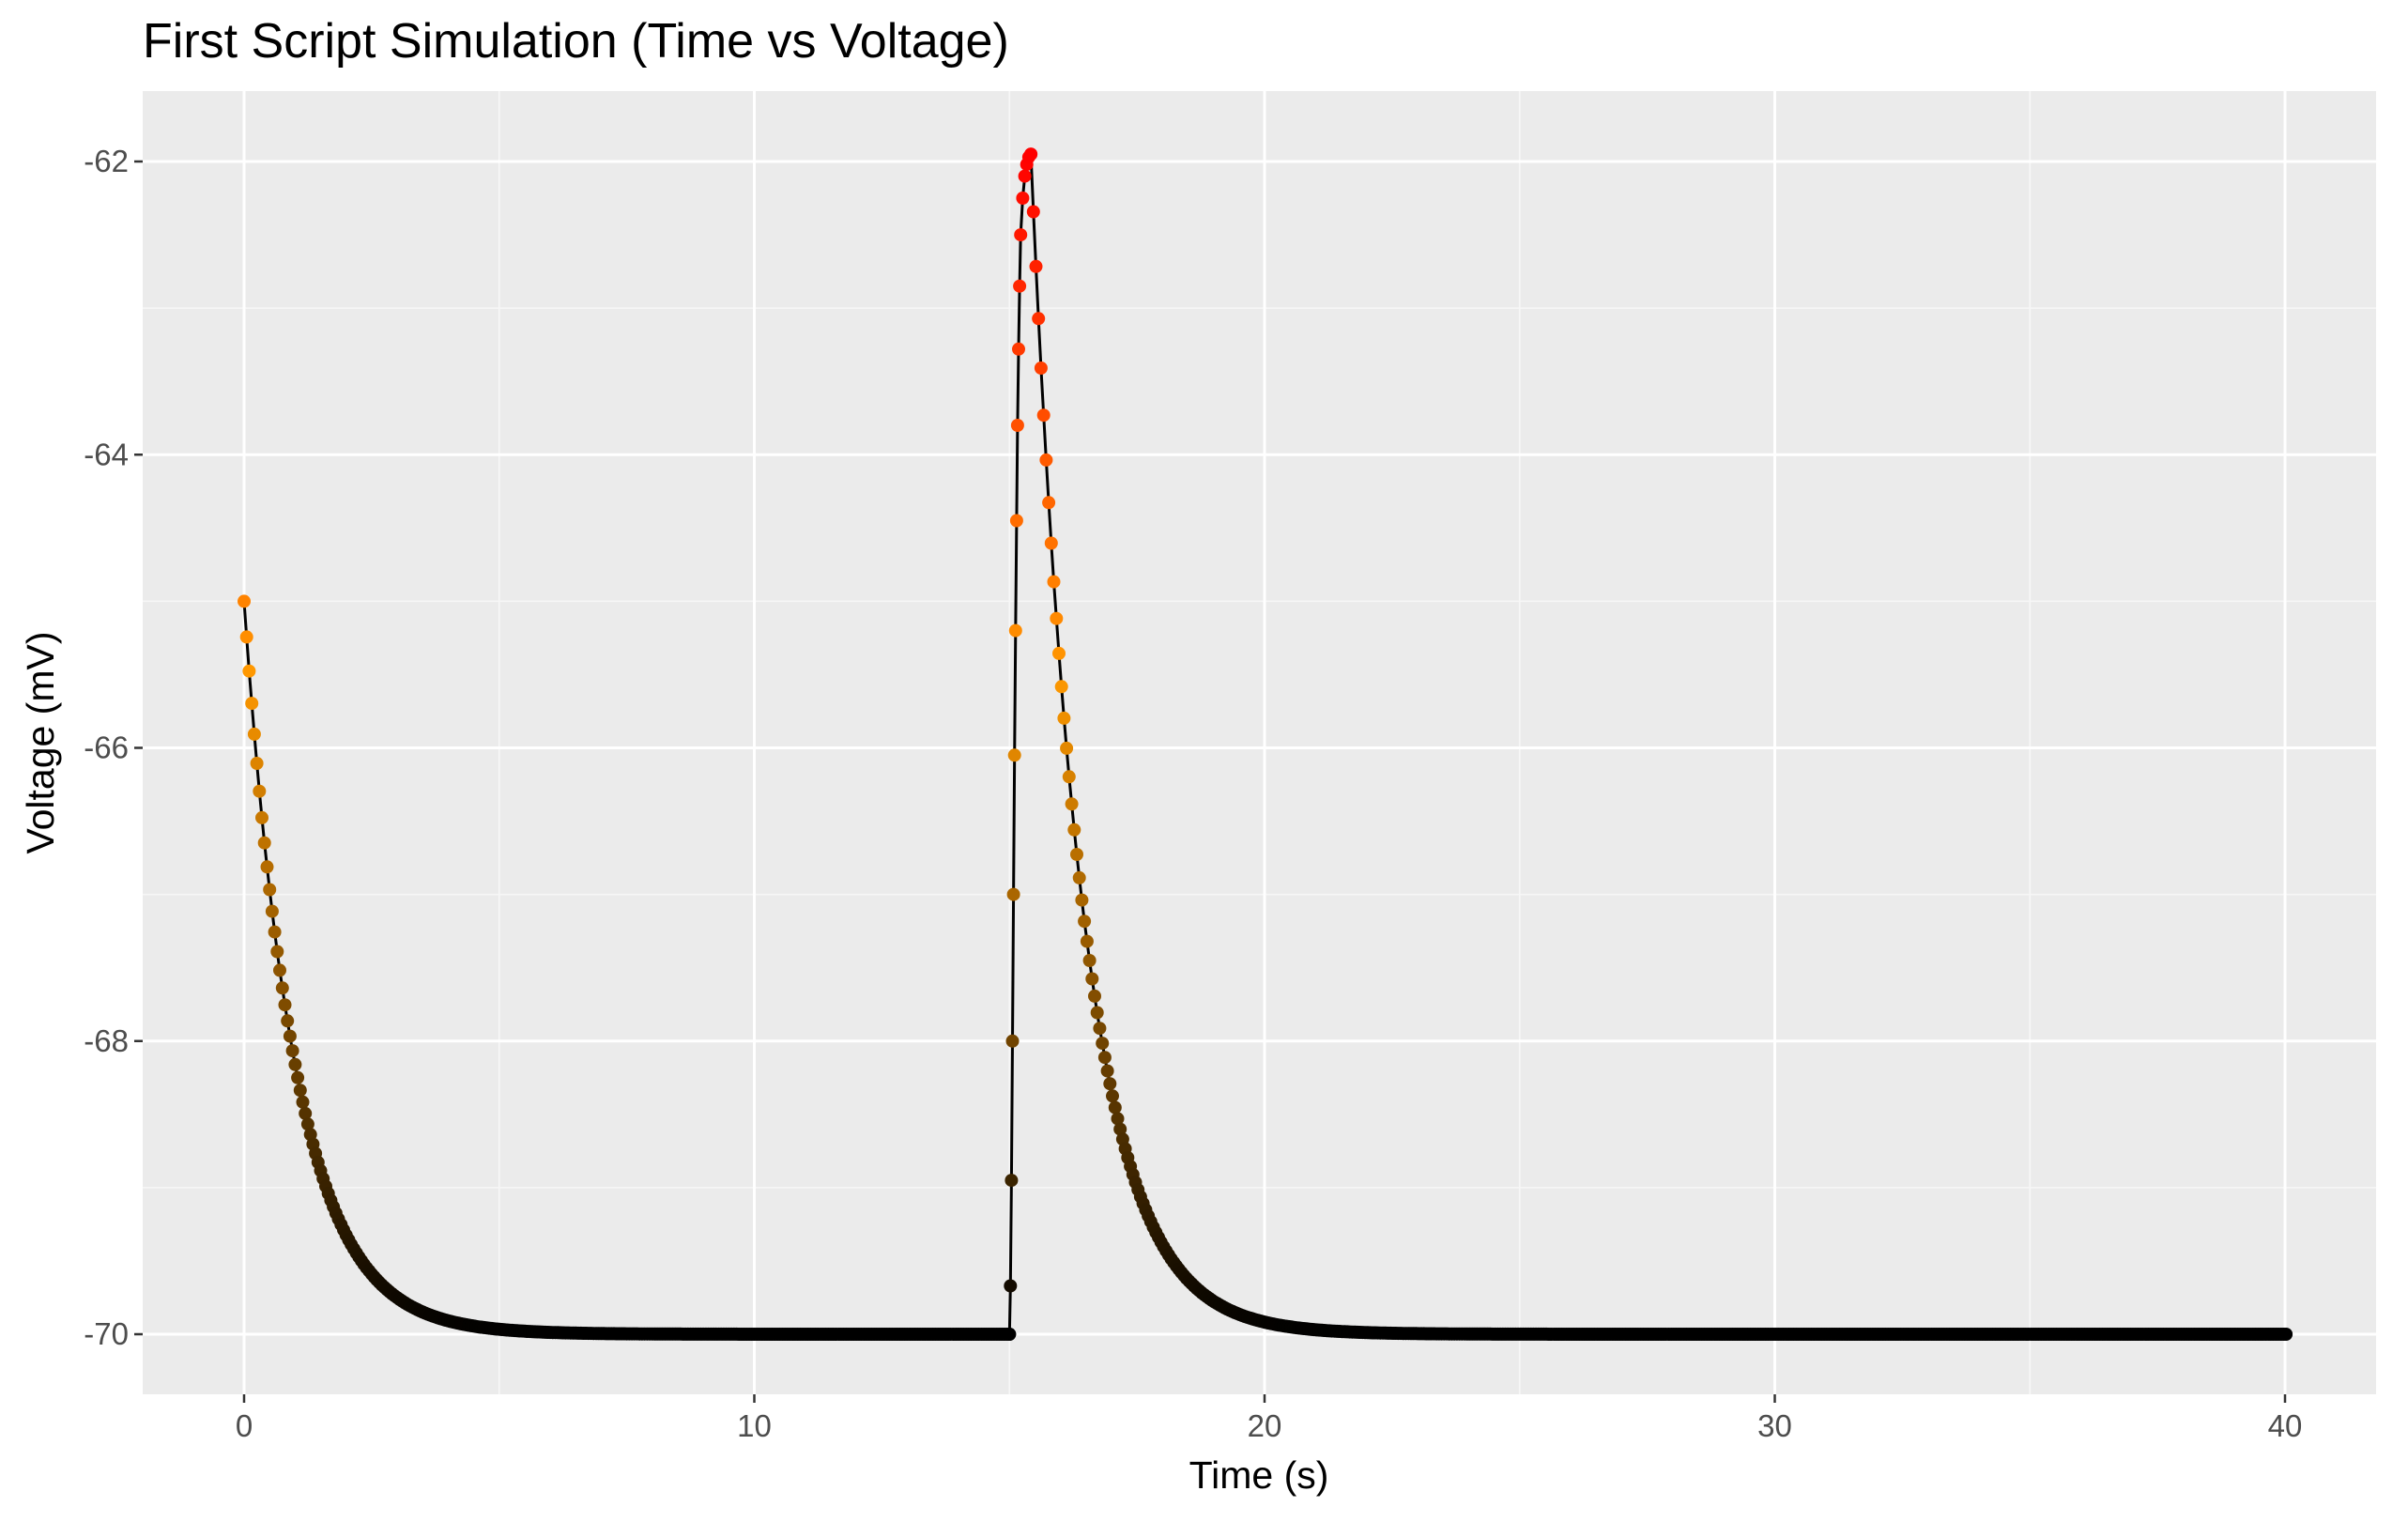  What do you see at coordinates (106, 454) in the screenshot?
I see `y-tick-label: -64` at bounding box center [106, 454].